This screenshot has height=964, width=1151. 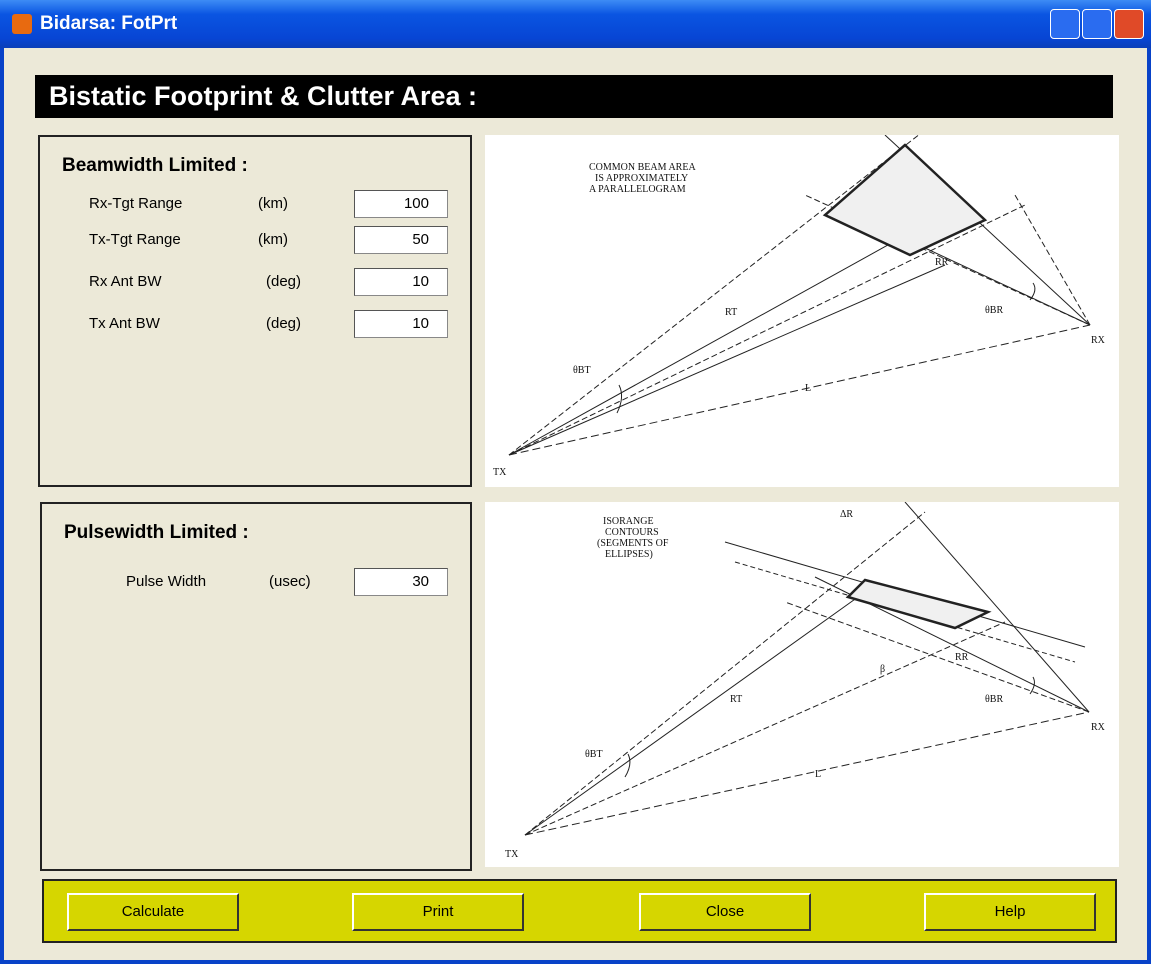 I want to click on field-label: Tx-Tgt Range, so click(x=135, y=239).